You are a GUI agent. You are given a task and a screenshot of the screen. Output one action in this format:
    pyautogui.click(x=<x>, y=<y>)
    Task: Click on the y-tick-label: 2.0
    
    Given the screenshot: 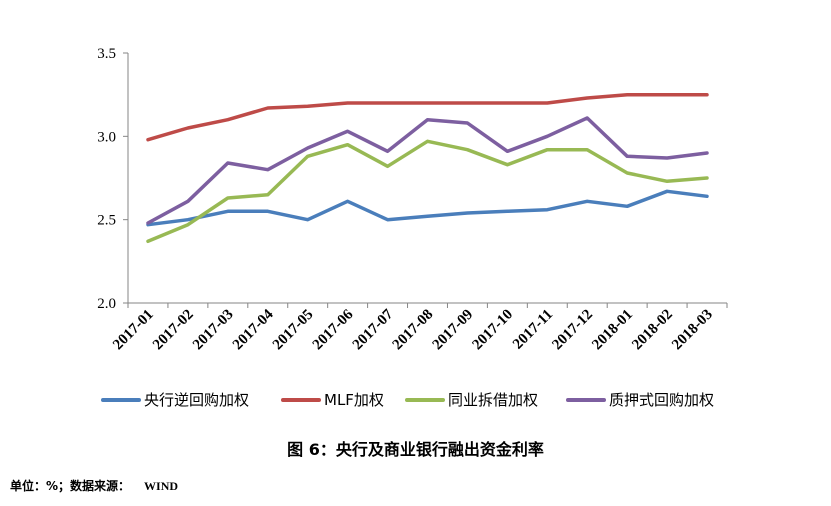 What is the action you would take?
    pyautogui.click(x=106, y=304)
    